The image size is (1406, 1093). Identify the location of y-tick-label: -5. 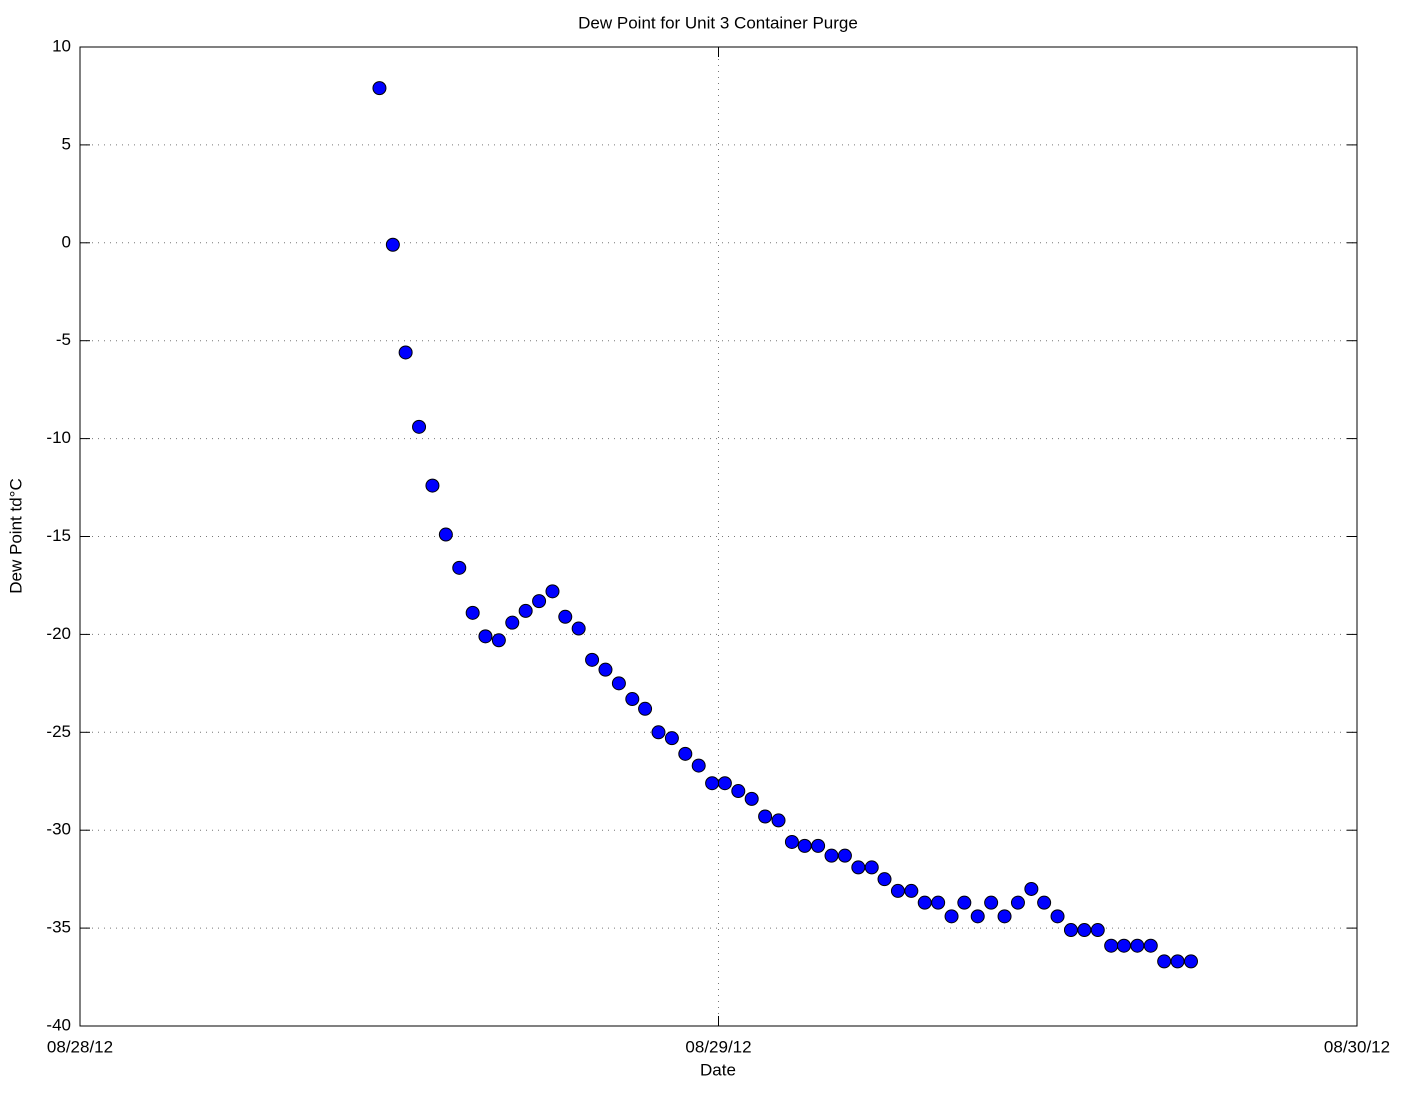
(63, 339).